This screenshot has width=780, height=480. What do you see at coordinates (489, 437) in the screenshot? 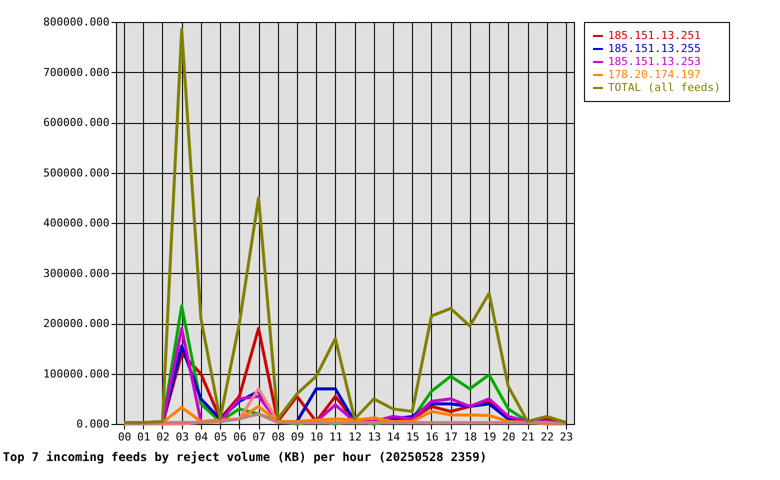
I see `x-tick-label: 19` at bounding box center [489, 437].